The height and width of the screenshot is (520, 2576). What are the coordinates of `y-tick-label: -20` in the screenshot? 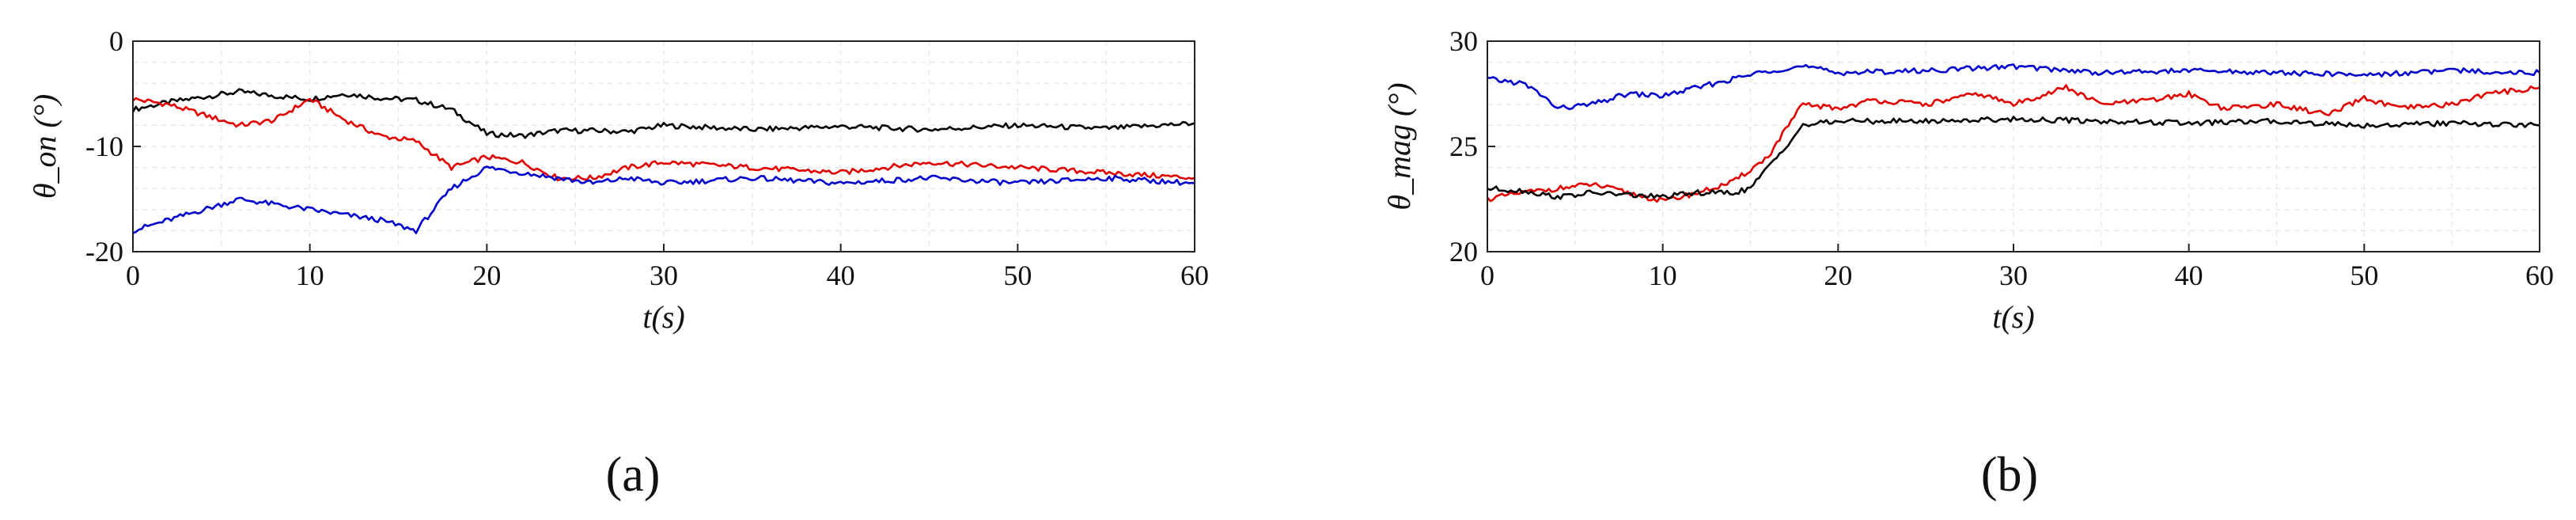 It's located at (104, 252).